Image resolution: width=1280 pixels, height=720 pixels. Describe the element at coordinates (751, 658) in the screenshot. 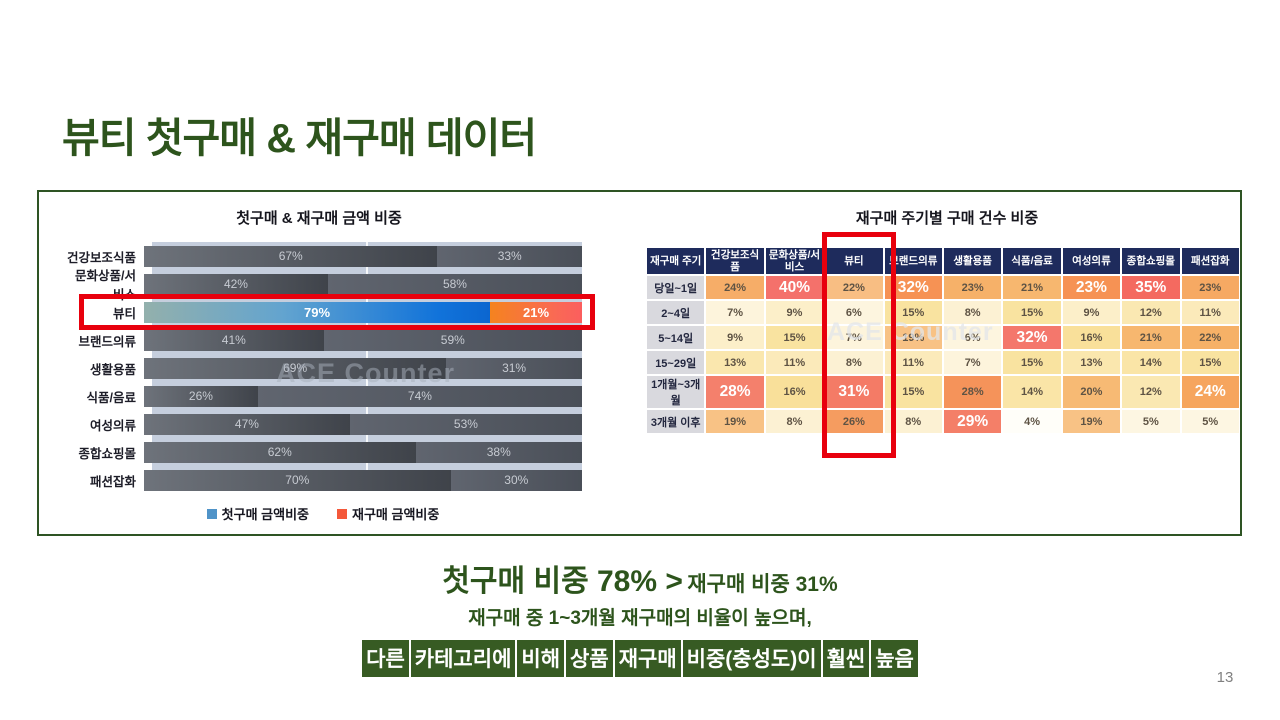

I see `highlight-word: 비중(충성도)이` at that location.